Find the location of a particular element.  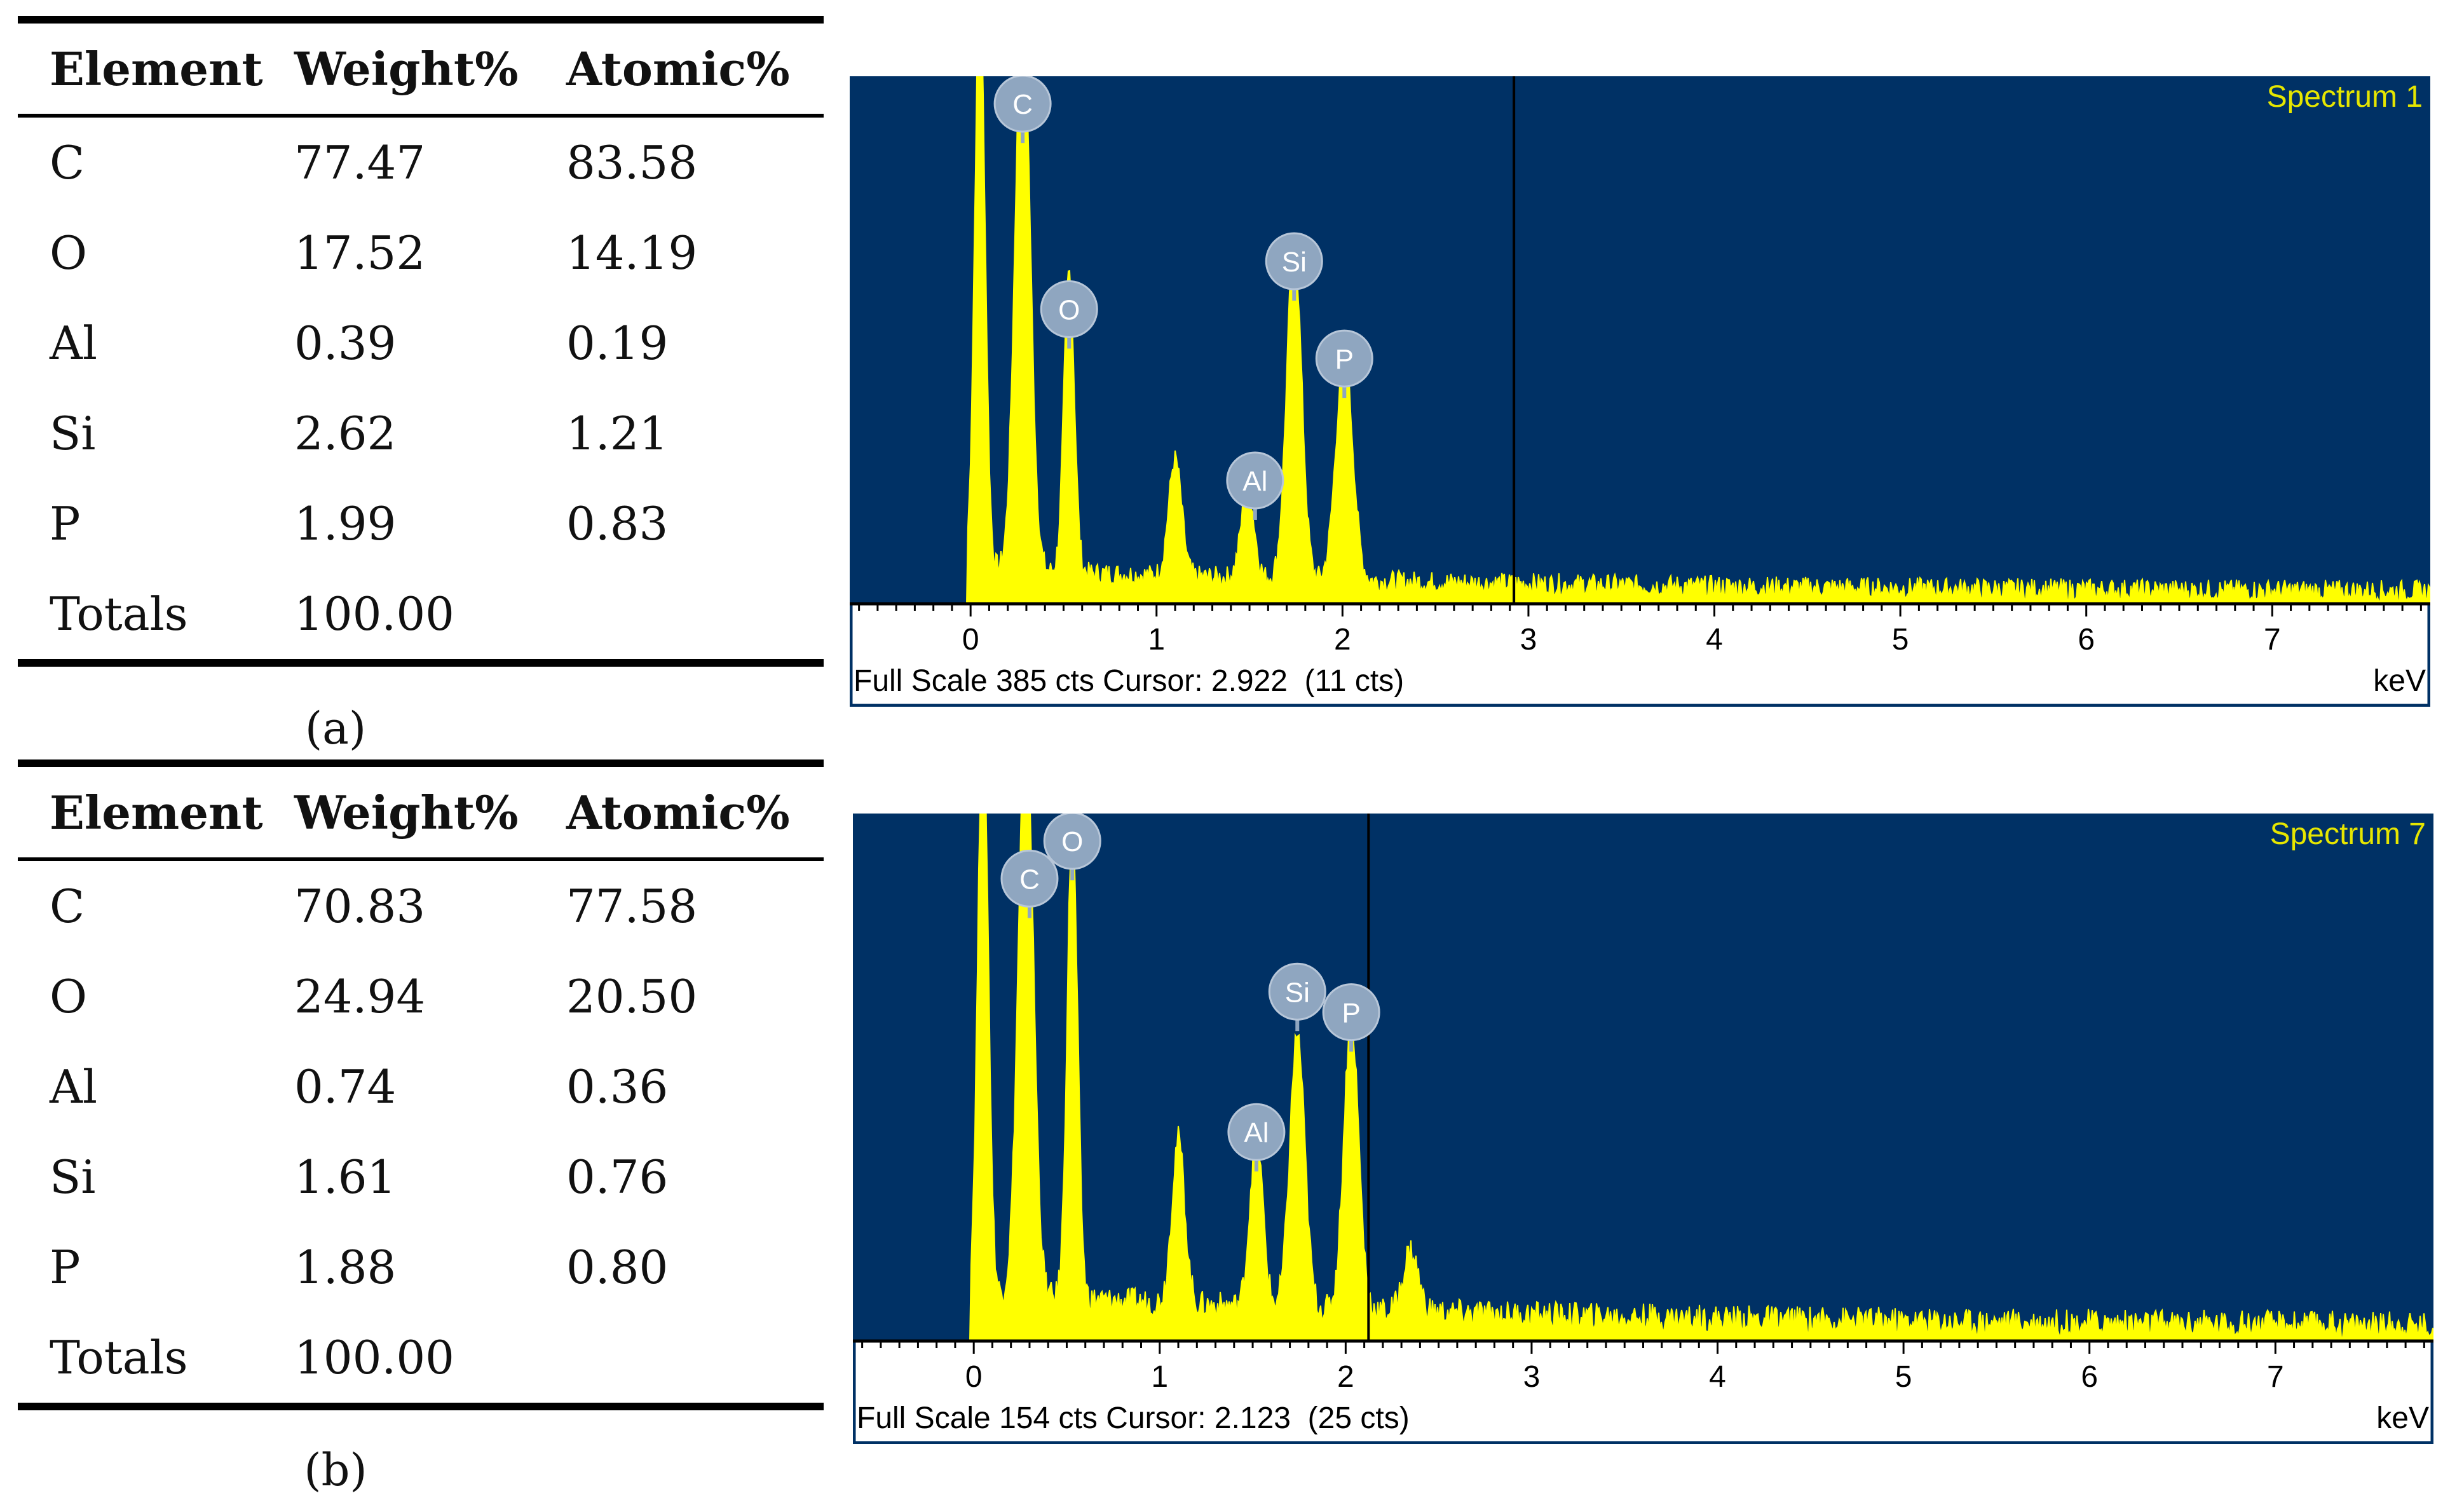

svg-text: Si is located at coordinates (1294, 262).